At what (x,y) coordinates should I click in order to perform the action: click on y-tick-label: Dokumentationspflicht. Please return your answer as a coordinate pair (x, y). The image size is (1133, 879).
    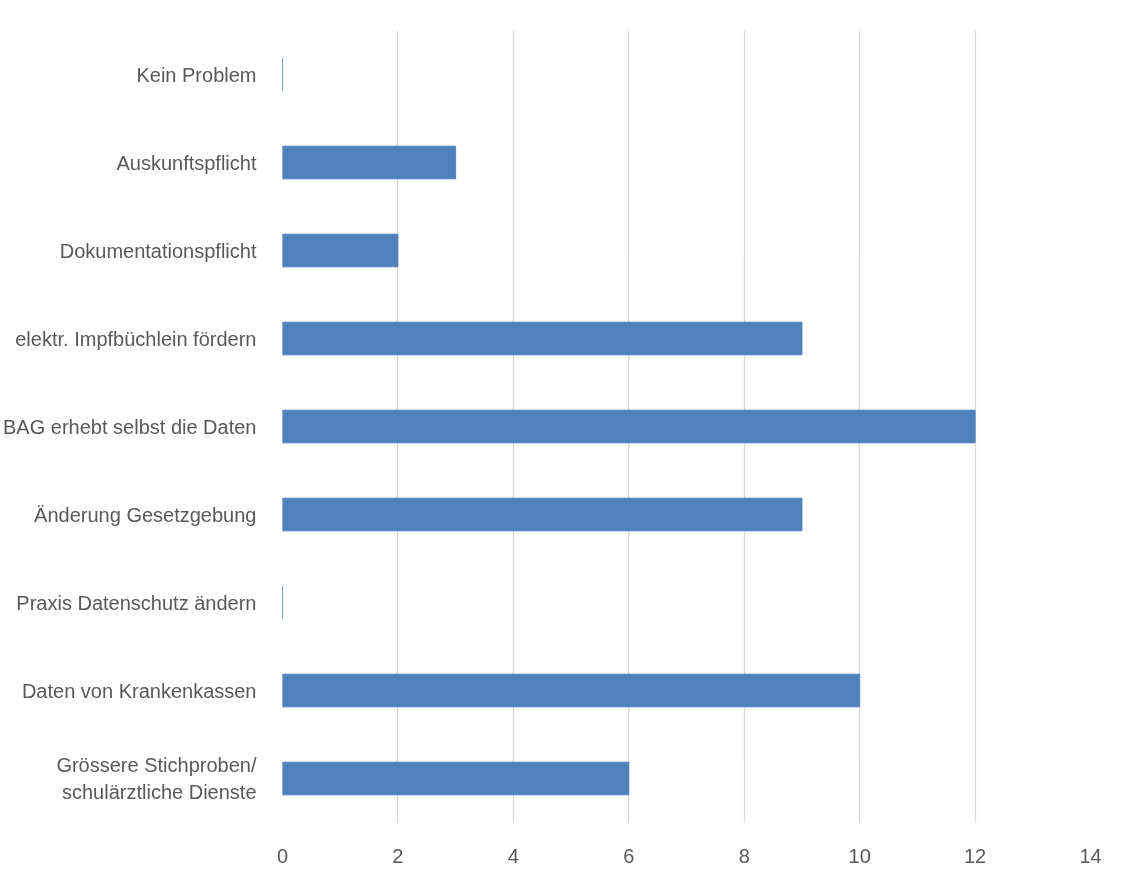
    Looking at the image, I should click on (158, 250).